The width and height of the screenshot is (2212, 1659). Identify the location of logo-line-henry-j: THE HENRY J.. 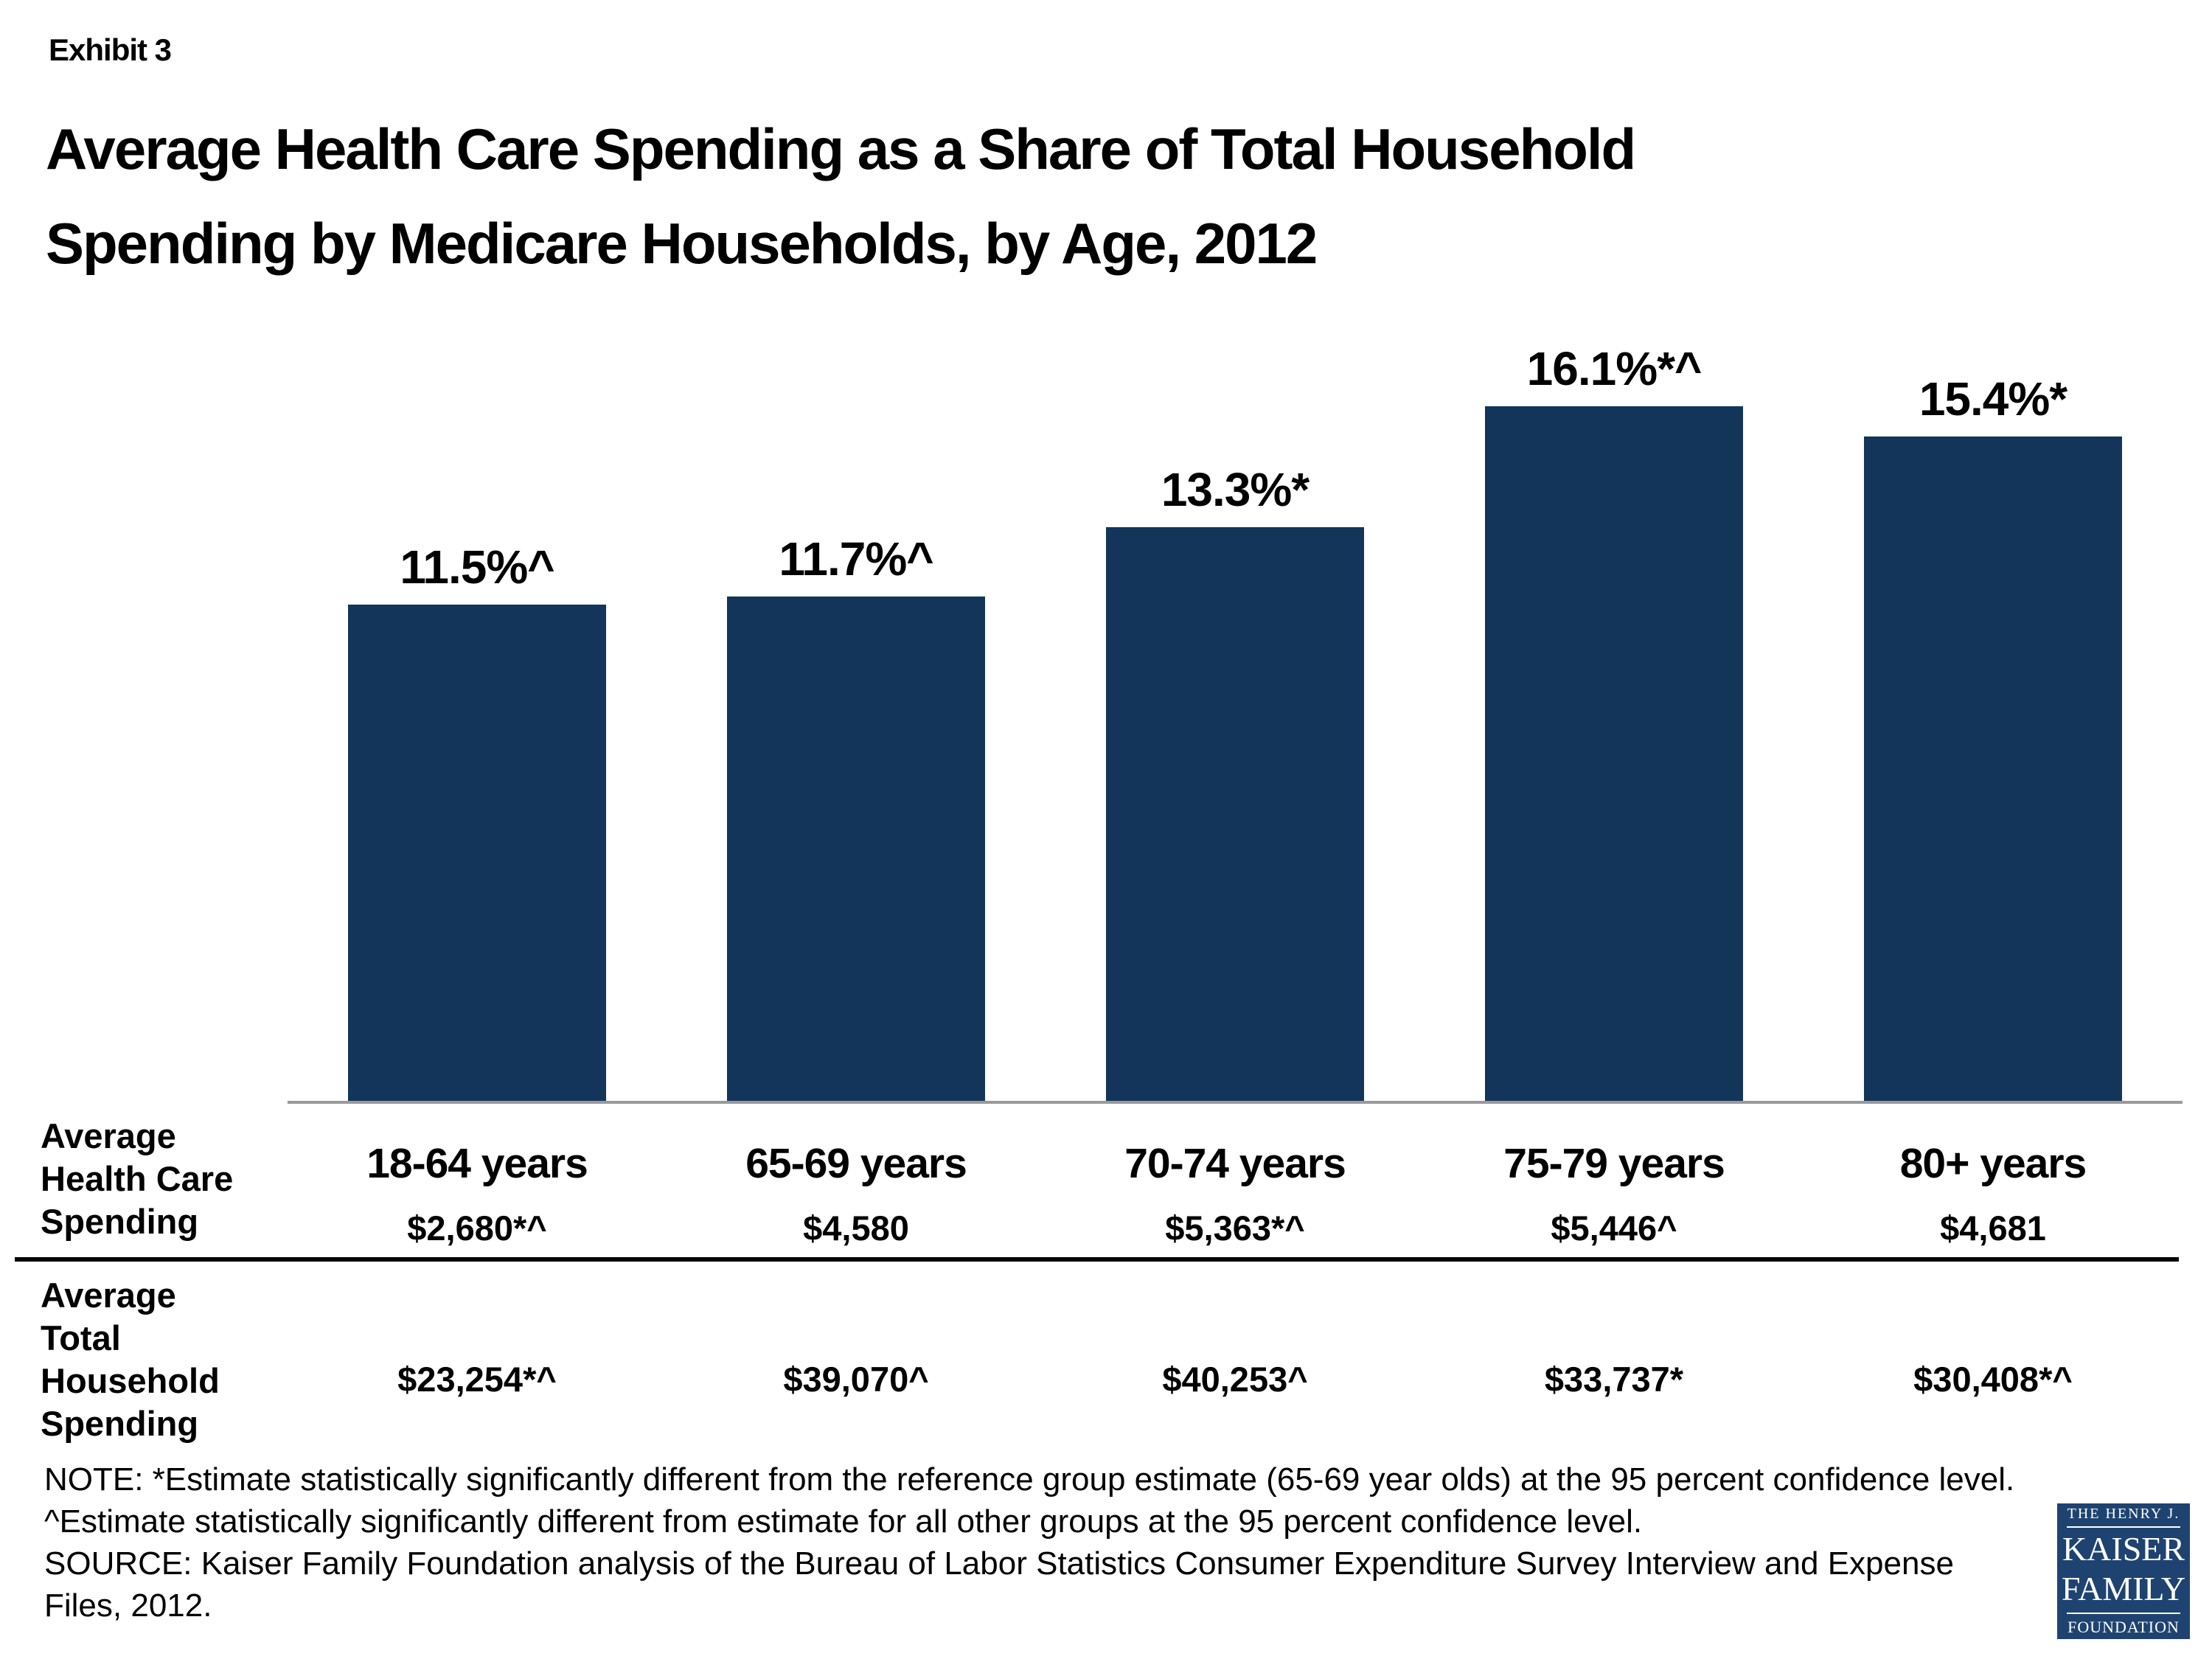
(2123, 1517).